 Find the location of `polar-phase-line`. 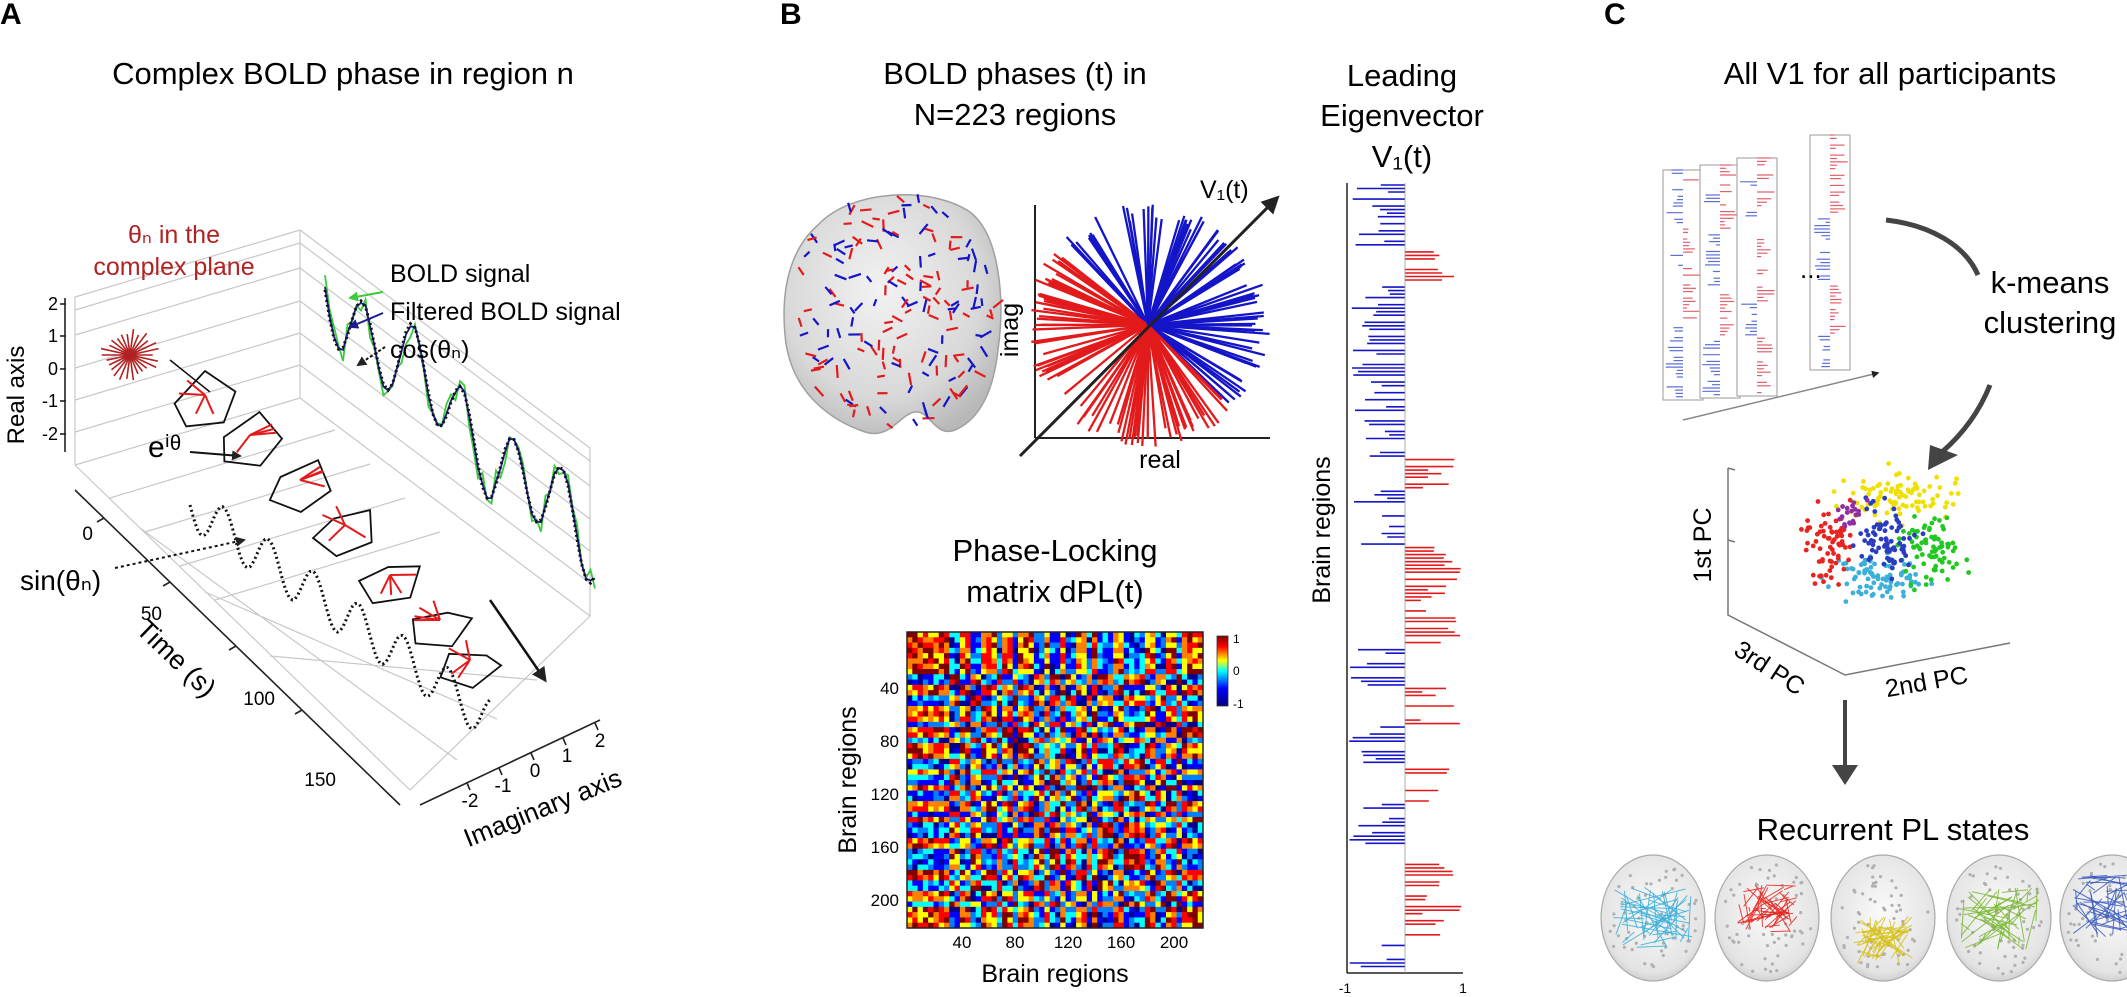

polar-phase-line is located at coordinates (1106, 359).